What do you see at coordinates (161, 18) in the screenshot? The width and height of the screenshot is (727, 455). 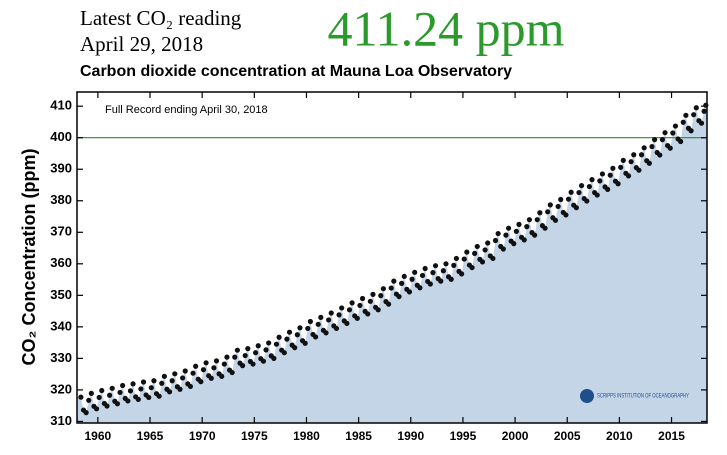 I see `reading-label: Latest CO₂ reading` at bounding box center [161, 18].